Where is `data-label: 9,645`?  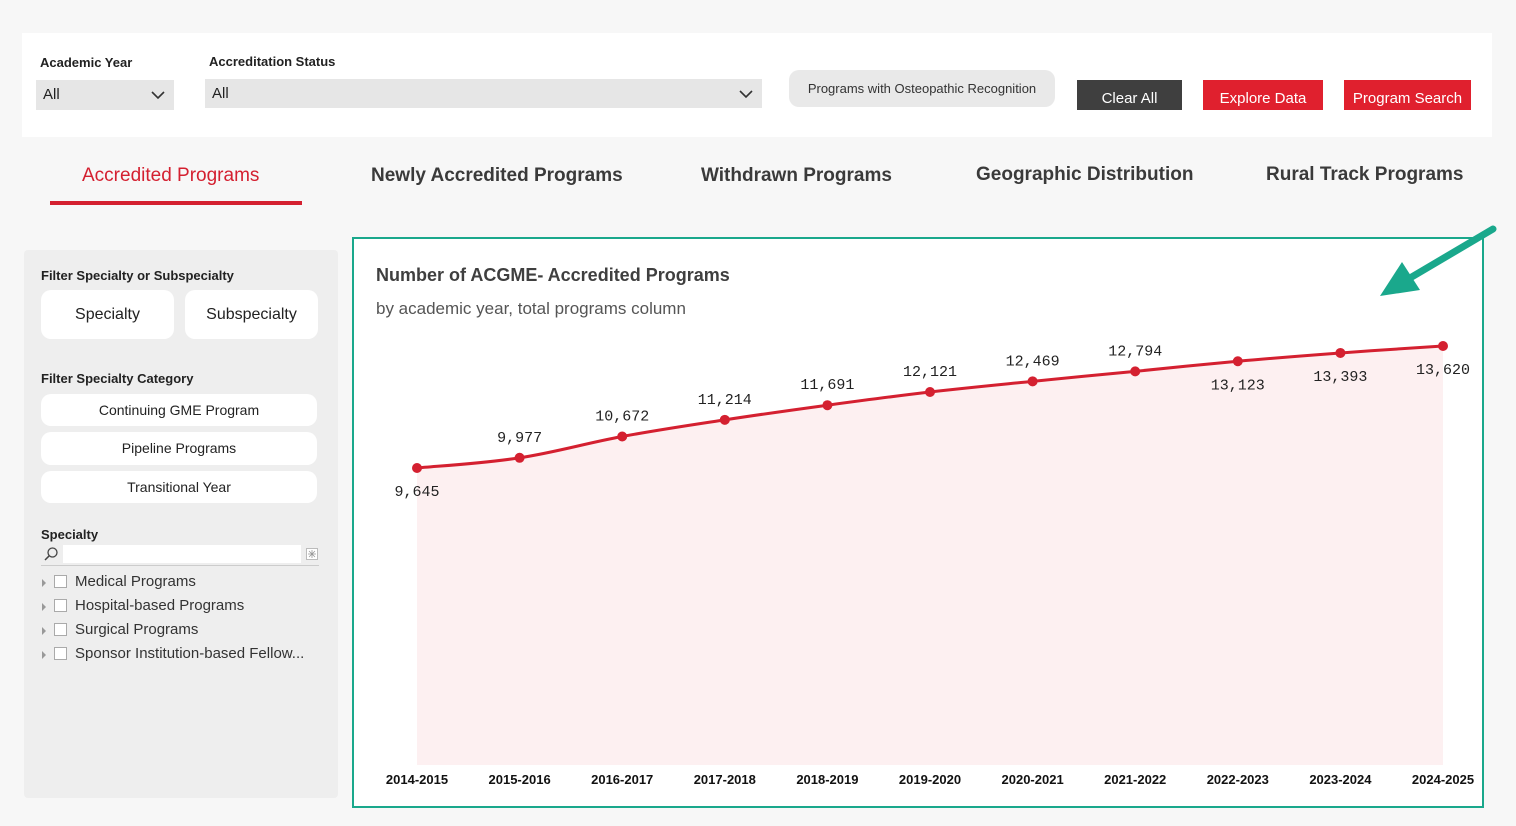 data-label: 9,645 is located at coordinates (416, 492).